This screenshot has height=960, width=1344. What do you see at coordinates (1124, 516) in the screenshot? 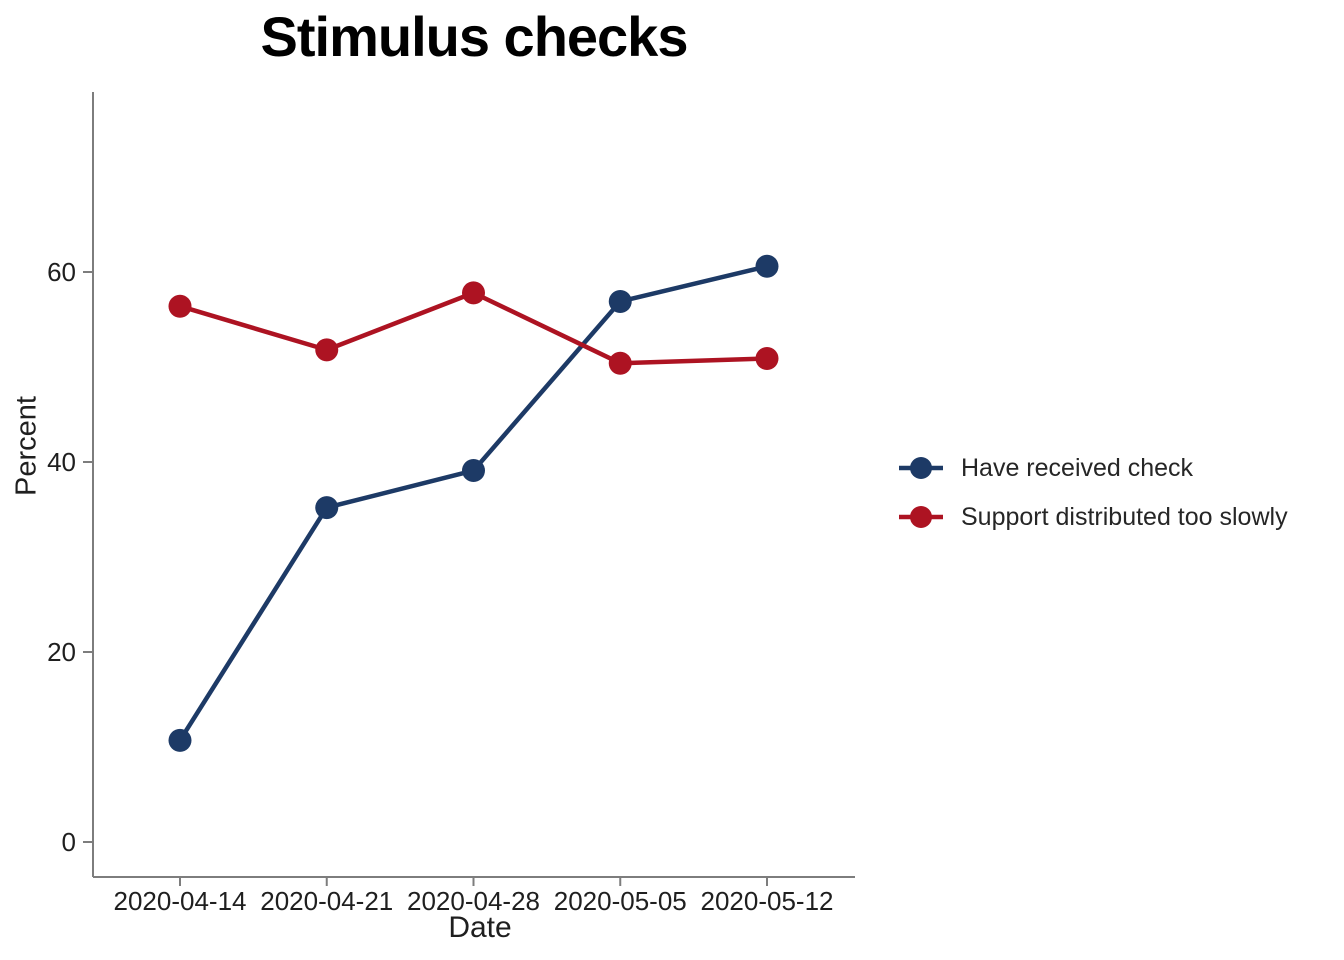
I see `legend-label: Support distributed too slowly` at bounding box center [1124, 516].